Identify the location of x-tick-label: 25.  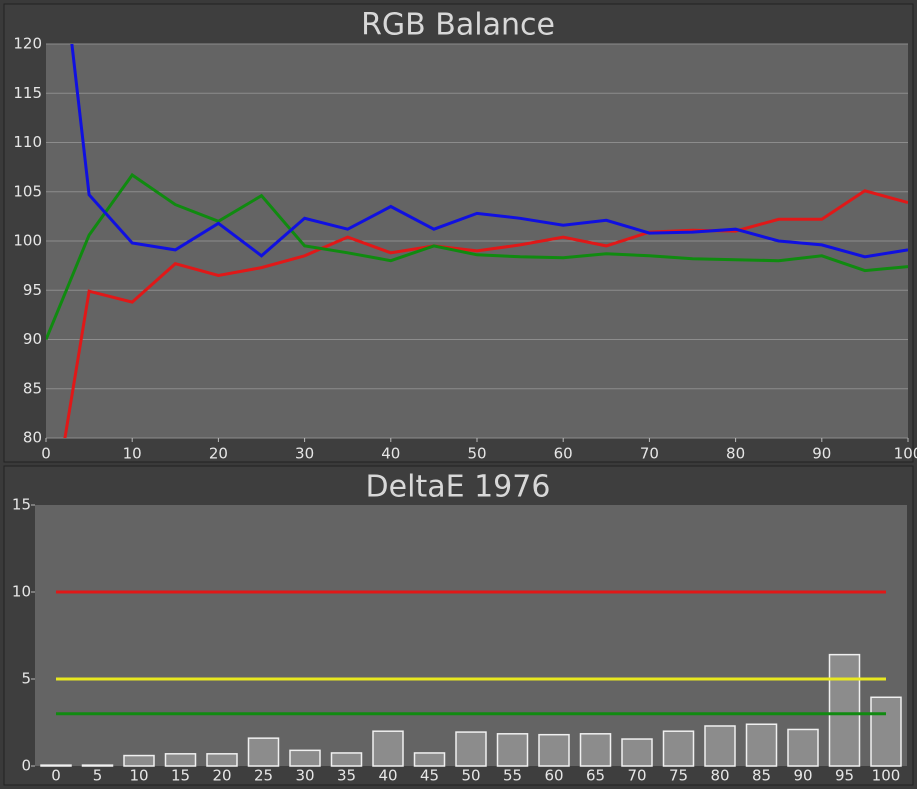
(263, 776).